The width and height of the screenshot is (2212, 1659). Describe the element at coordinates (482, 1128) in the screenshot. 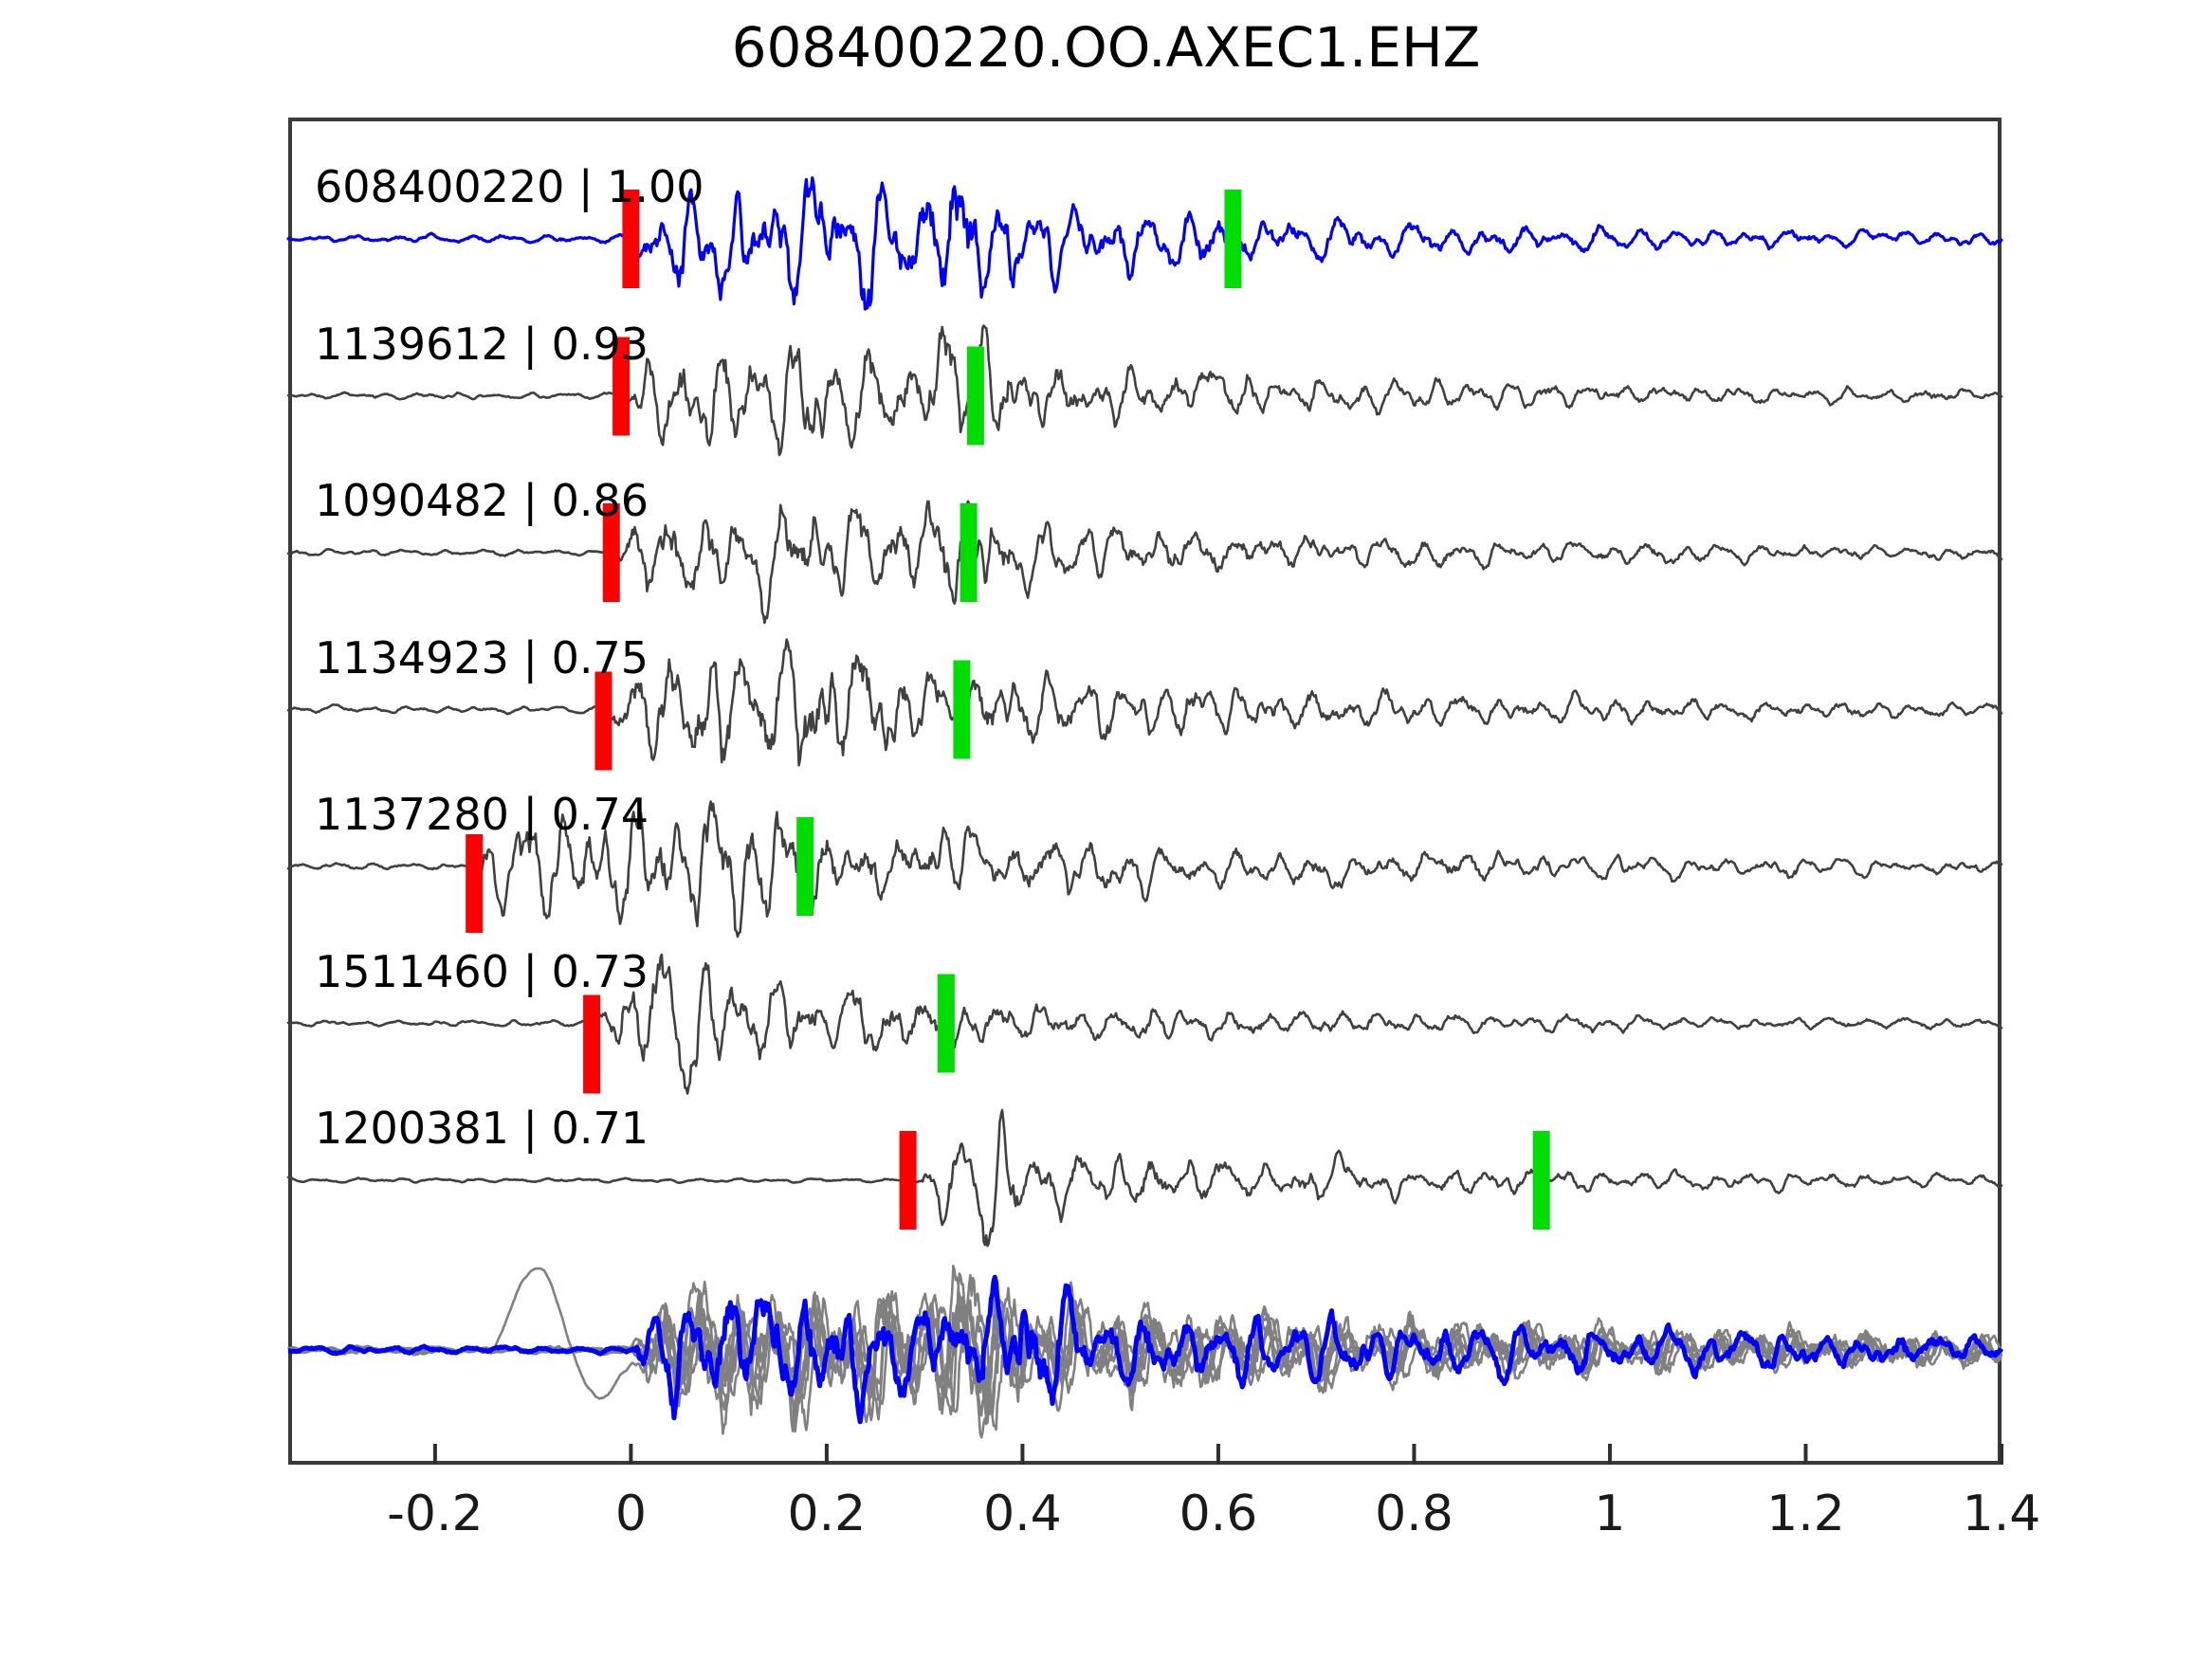

I see `trace-label-1200381: 1200381 | 0.71` at that location.